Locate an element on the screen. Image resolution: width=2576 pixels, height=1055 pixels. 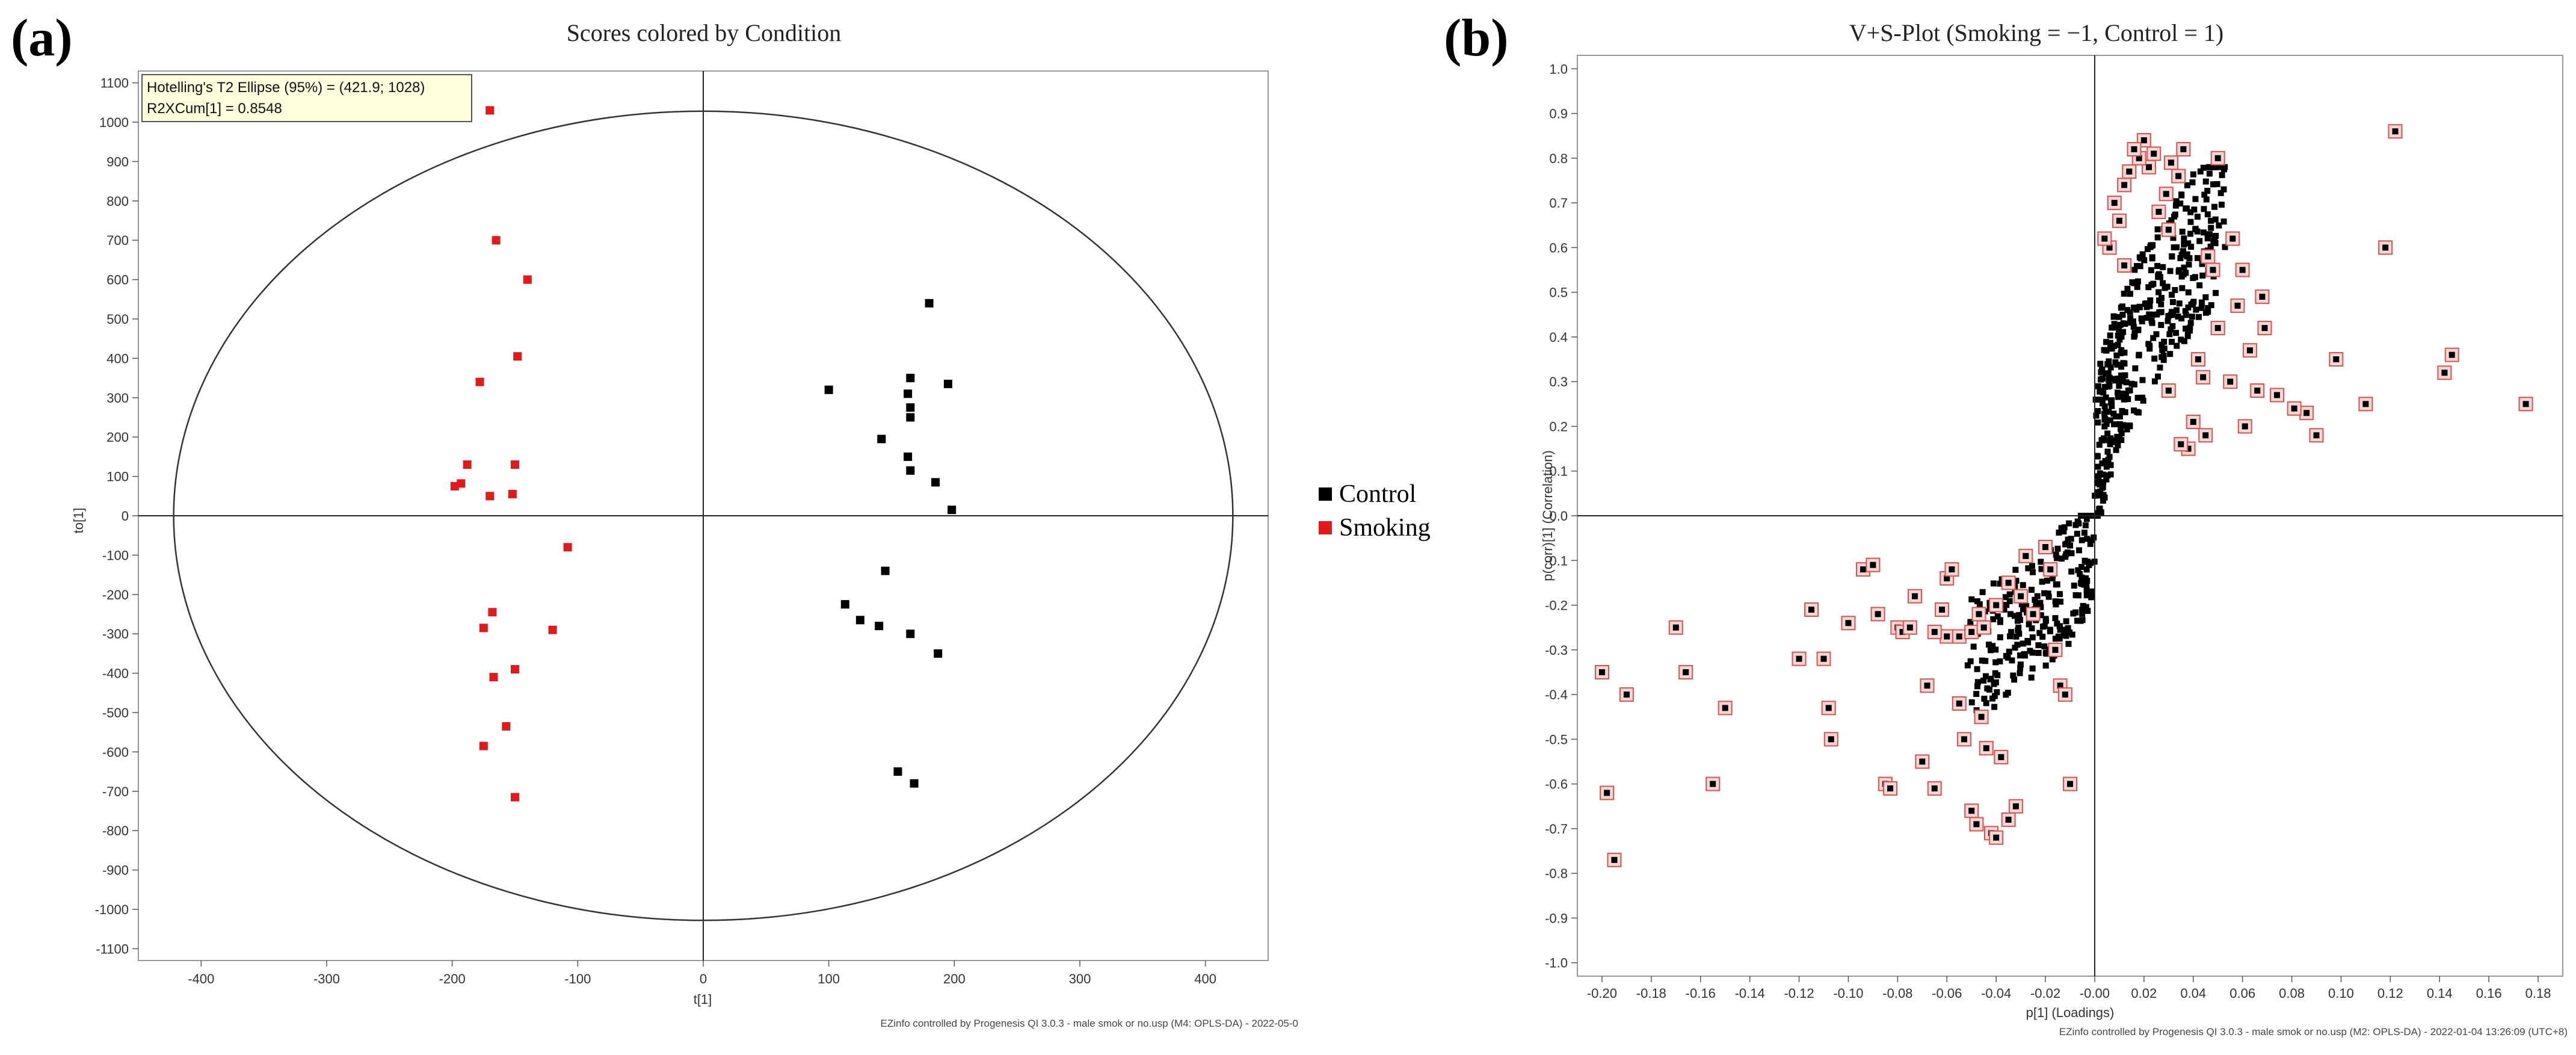
panel-a-letter: (a) is located at coordinates (42, 38).